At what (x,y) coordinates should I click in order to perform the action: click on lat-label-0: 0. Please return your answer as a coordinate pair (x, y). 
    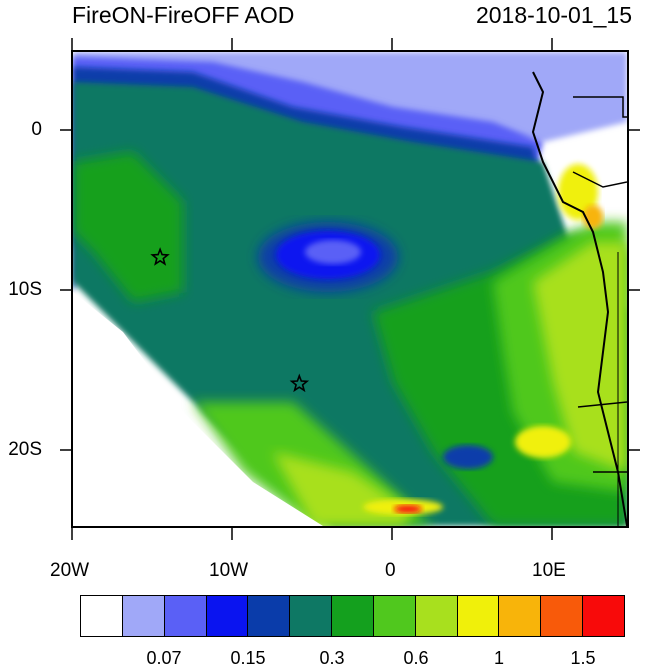
    Looking at the image, I should click on (36, 129).